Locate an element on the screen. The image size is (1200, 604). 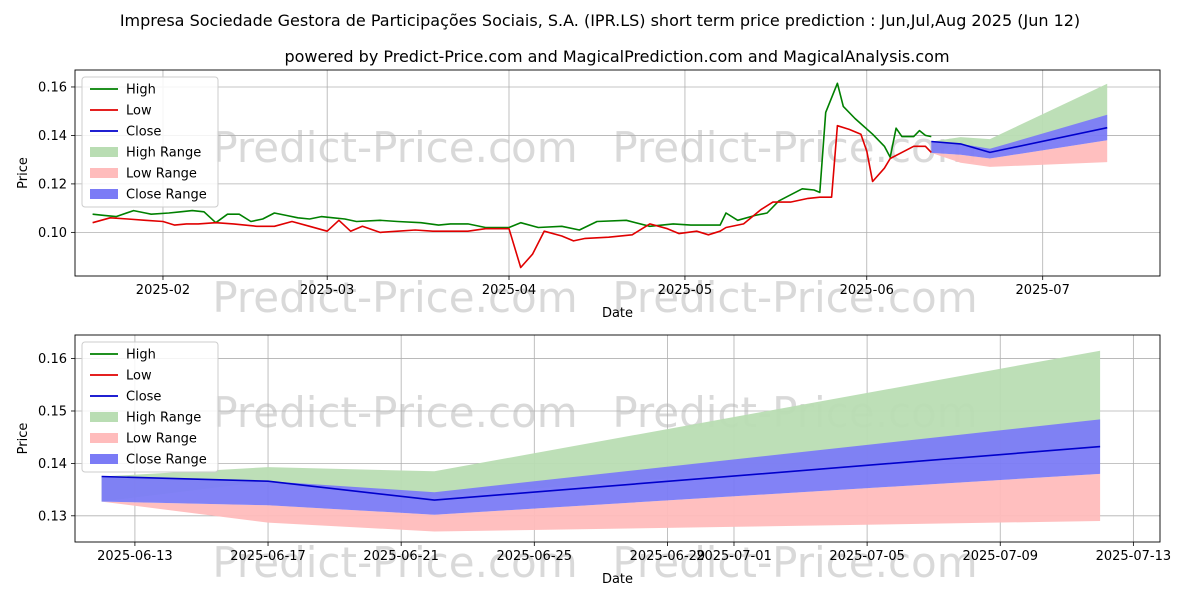
x-tick-label: 2025-06-29 is located at coordinates (668, 556).